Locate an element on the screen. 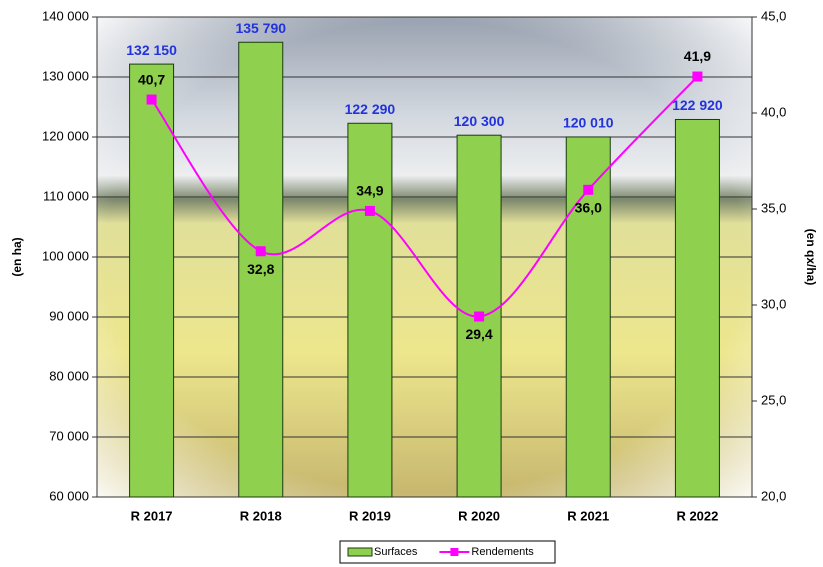 The width and height of the screenshot is (823, 567). y-tick-label: 120 000 is located at coordinates (65, 135).